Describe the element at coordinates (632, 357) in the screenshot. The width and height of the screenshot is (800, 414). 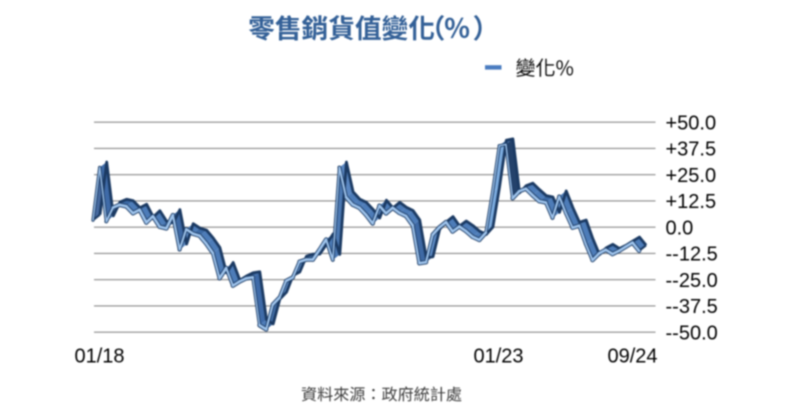
I see `svg-text: 09/24` at that location.